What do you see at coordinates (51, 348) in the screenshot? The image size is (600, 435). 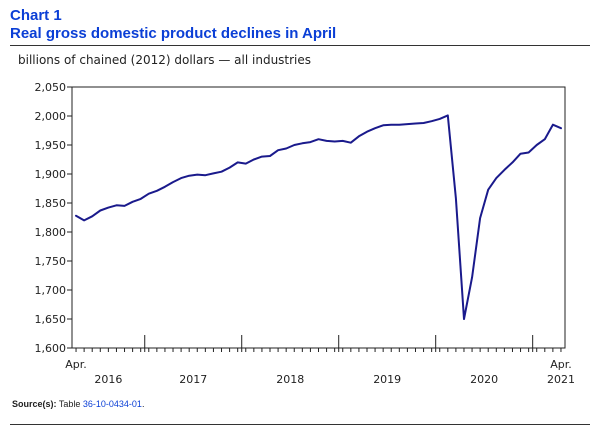 I see `y-tick-label: 1,600` at bounding box center [51, 348].